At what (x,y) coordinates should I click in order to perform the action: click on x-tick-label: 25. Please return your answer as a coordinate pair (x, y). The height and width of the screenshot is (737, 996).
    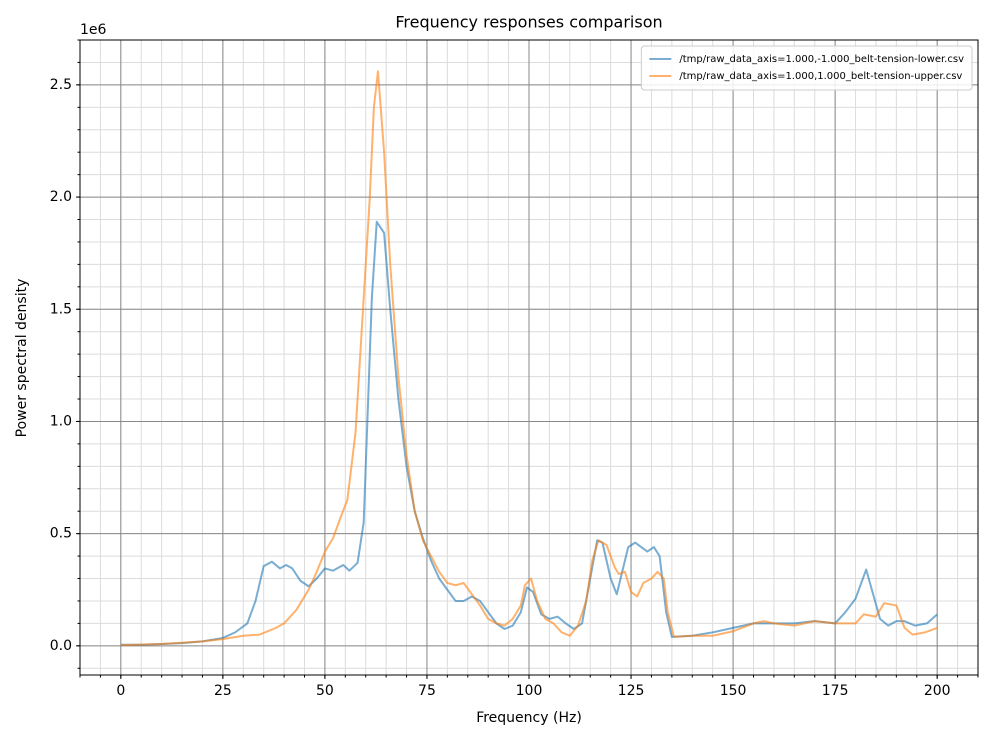
    Looking at the image, I should click on (223, 691).